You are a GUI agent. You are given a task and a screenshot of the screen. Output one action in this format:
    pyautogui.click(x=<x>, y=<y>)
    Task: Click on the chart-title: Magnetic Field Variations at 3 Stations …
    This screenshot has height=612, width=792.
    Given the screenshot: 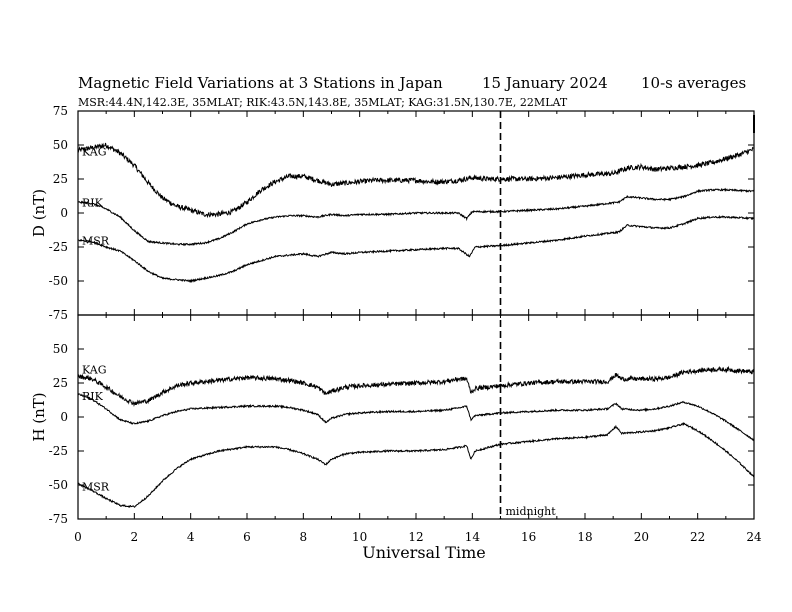 What is the action you would take?
    pyautogui.click(x=260, y=83)
    